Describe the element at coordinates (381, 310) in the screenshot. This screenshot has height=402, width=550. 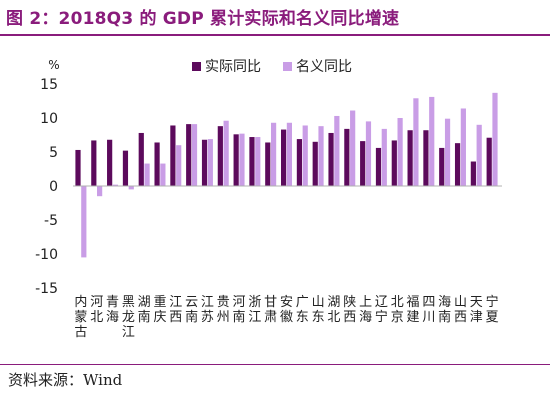
I see `category-label: 辽宁` at that location.